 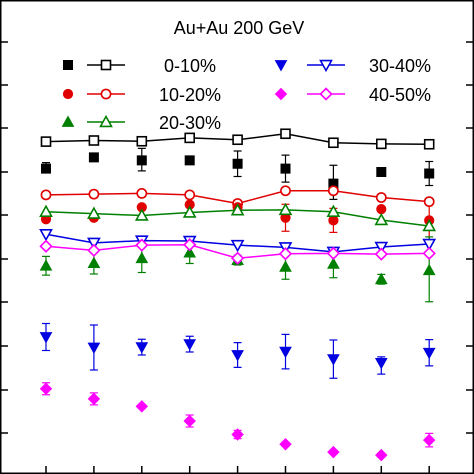 I want to click on legend-label: 30-40%, so click(x=400, y=66).